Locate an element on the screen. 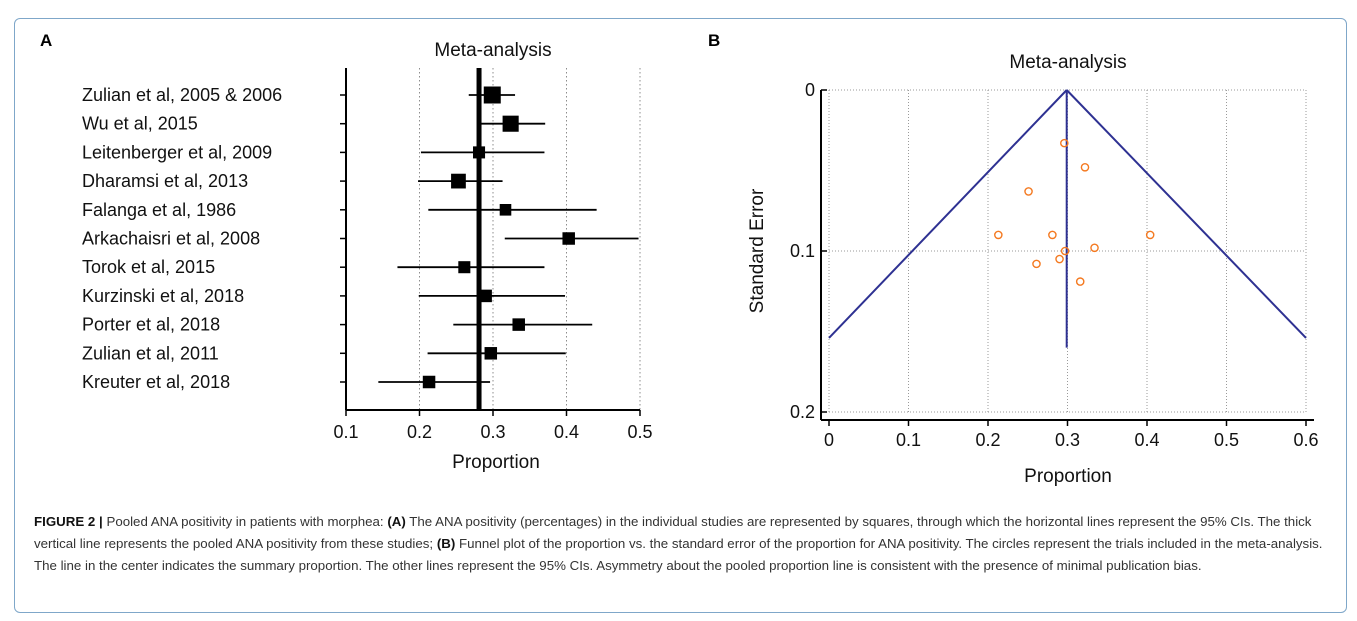  funnel-x-tick-label: 0.2 is located at coordinates (987, 440).